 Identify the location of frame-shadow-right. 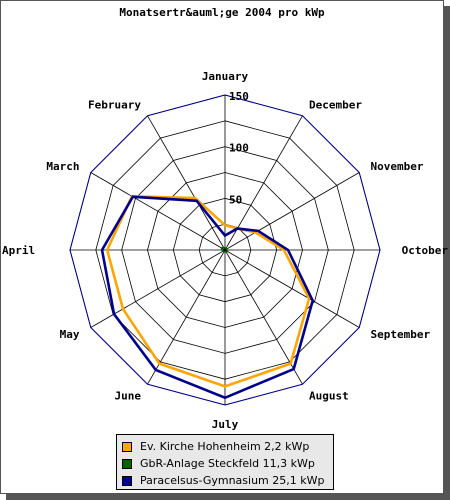
(447, 253).